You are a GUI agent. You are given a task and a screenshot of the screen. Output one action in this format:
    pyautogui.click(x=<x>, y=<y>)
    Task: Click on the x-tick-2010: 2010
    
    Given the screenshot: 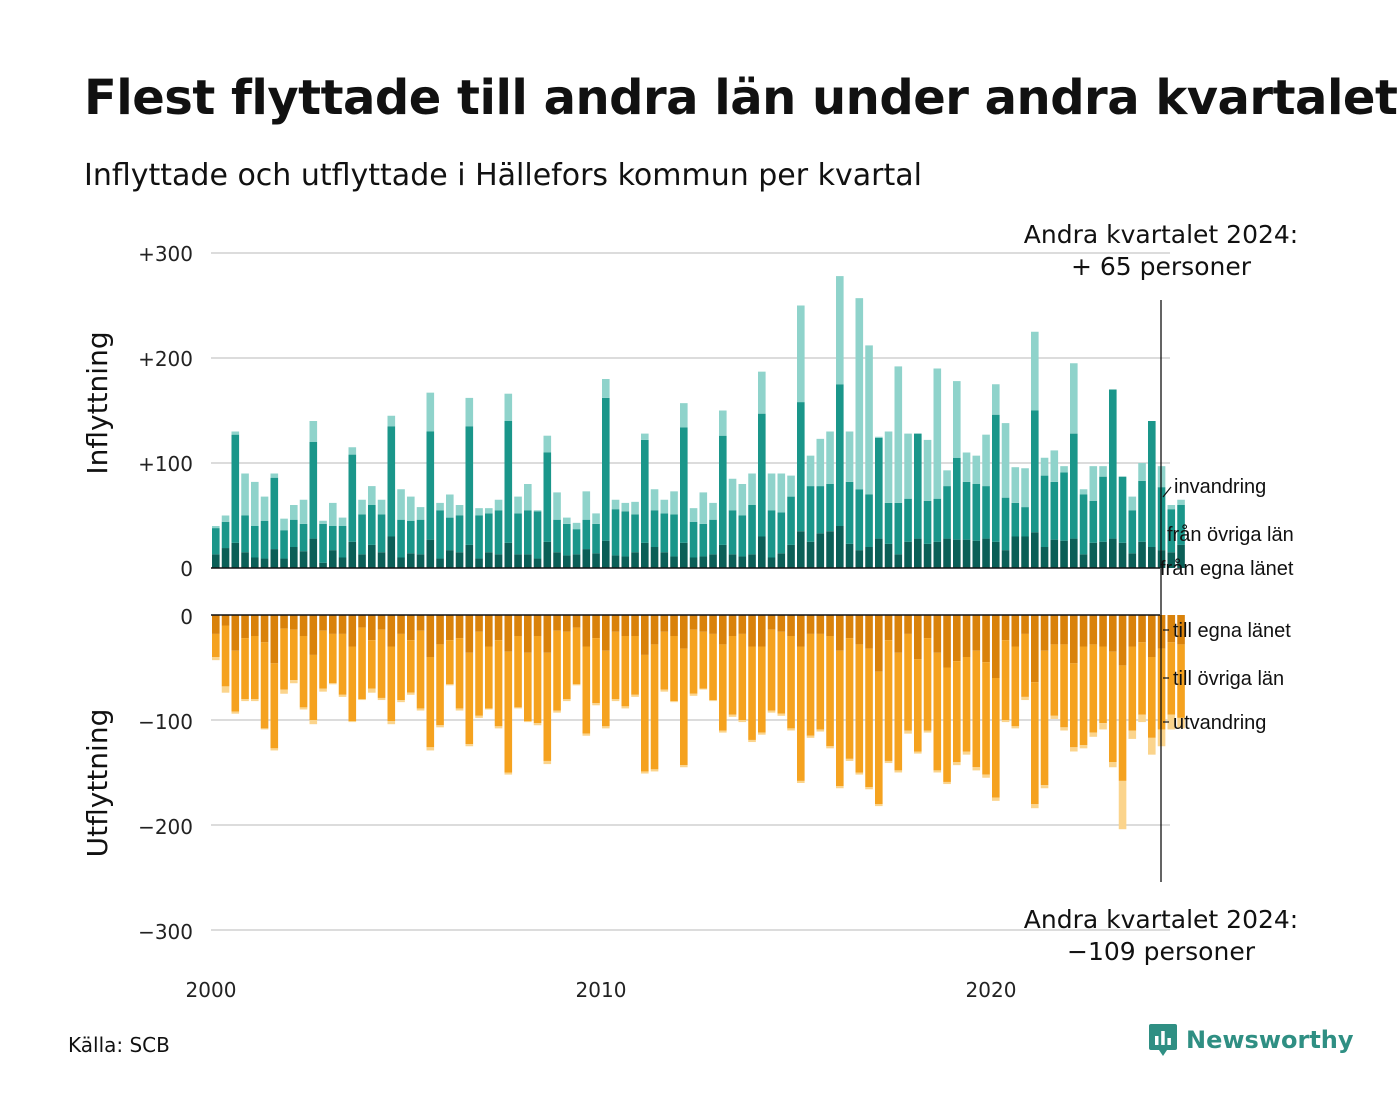 What is the action you would take?
    pyautogui.click(x=601, y=990)
    